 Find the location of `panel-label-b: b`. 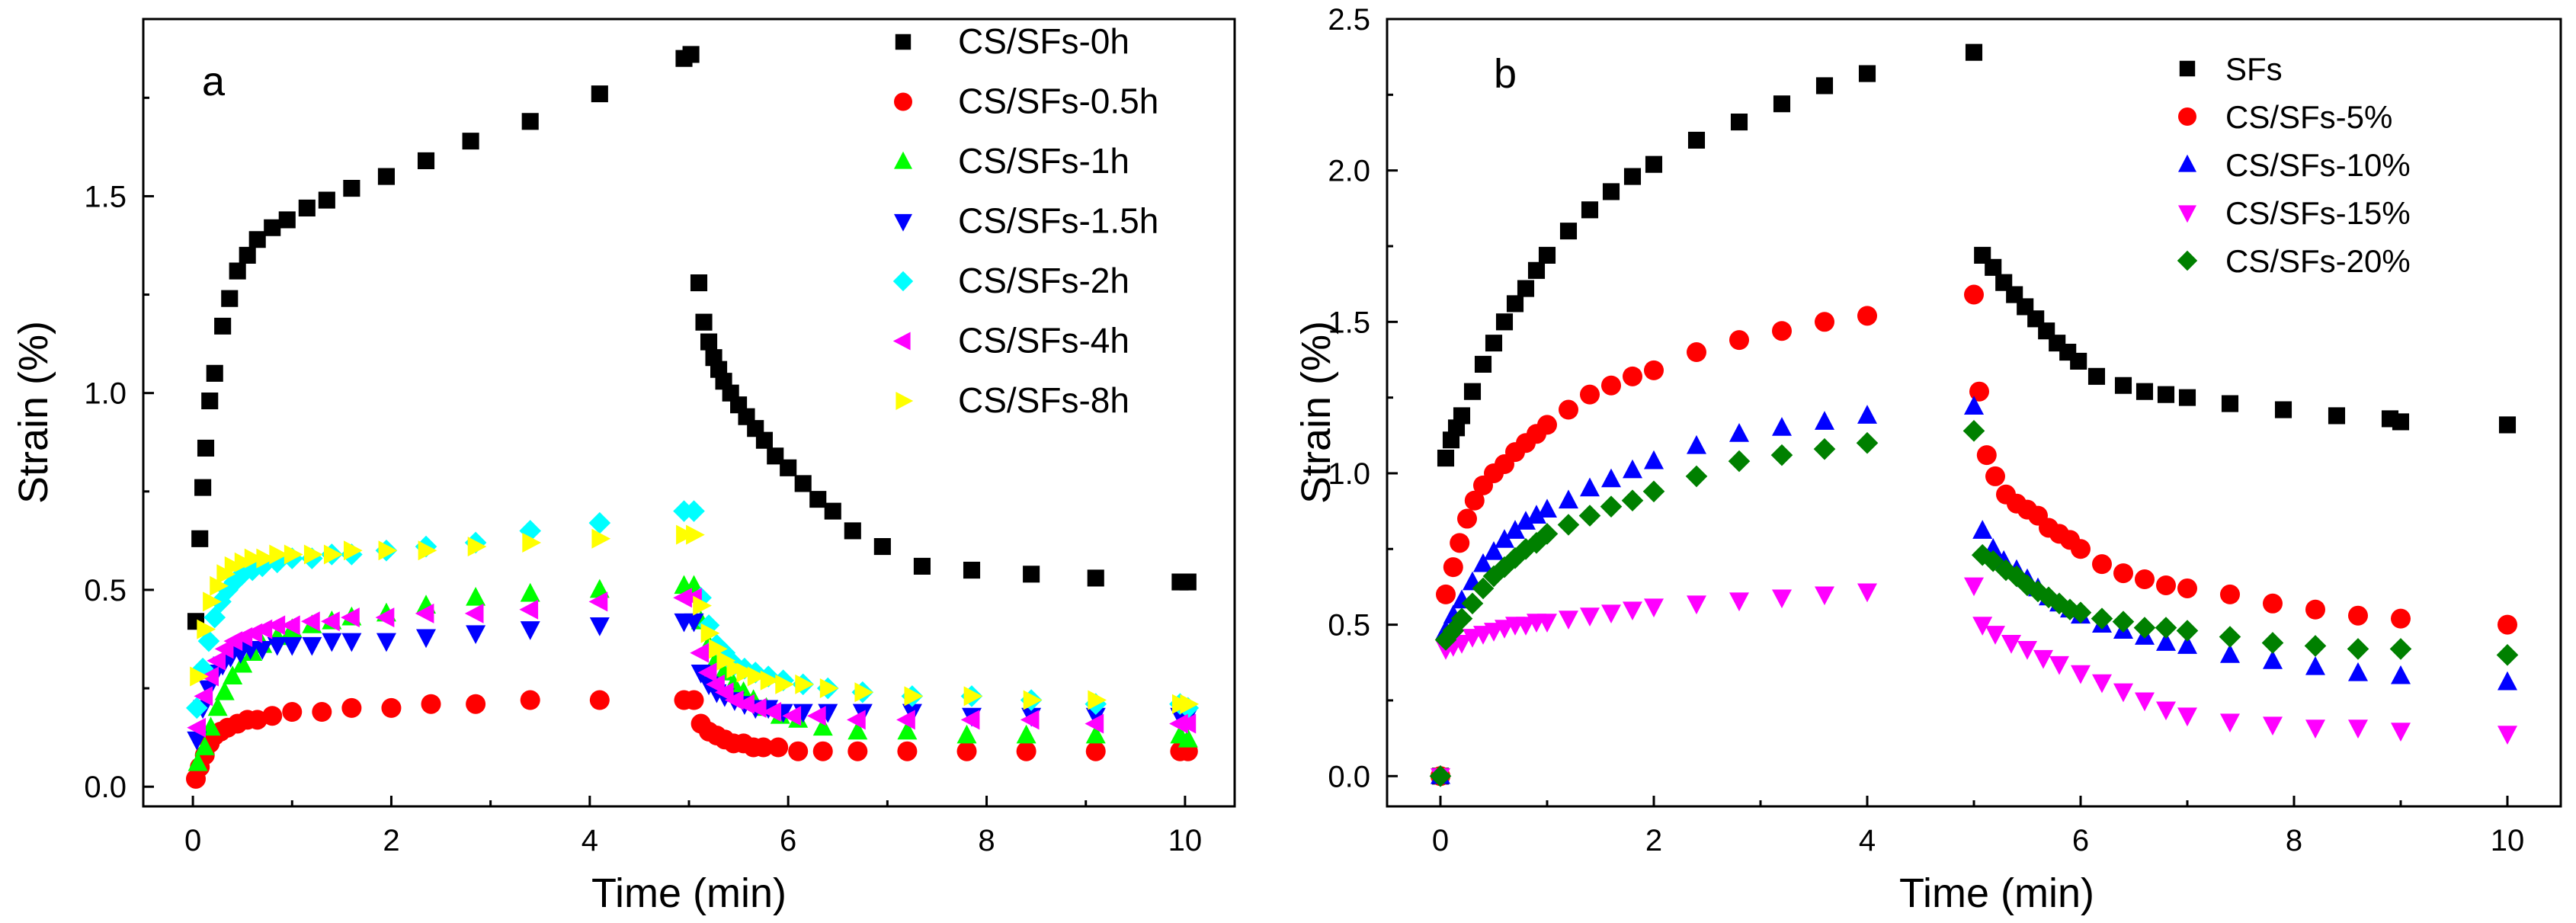

panel-label-b: b is located at coordinates (1505, 74).